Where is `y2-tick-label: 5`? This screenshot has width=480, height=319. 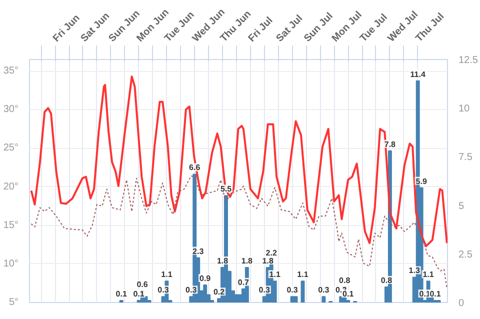 y2-tick-label: 5 is located at coordinates (461, 206).